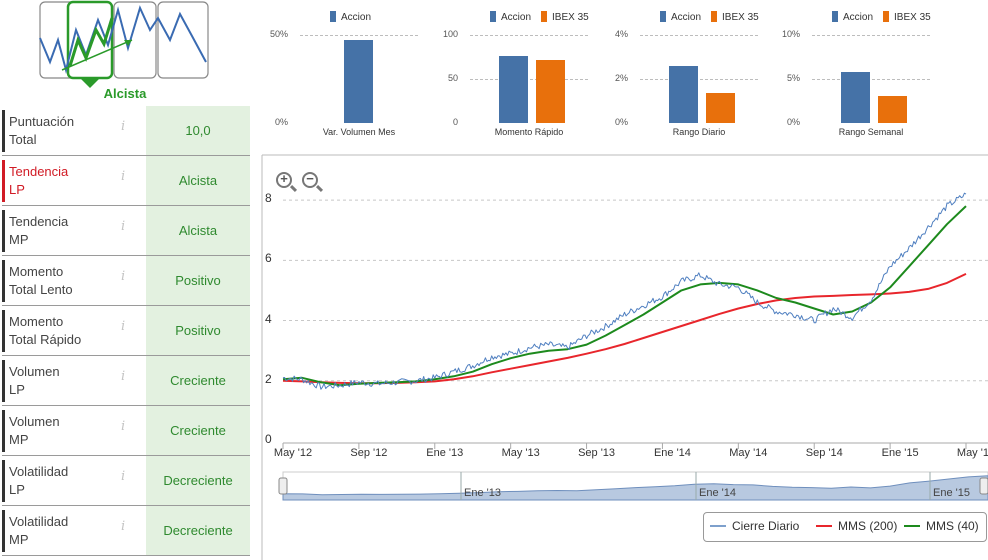 This screenshot has width=988, height=560. I want to click on navigator-left-handle, so click(283, 486).